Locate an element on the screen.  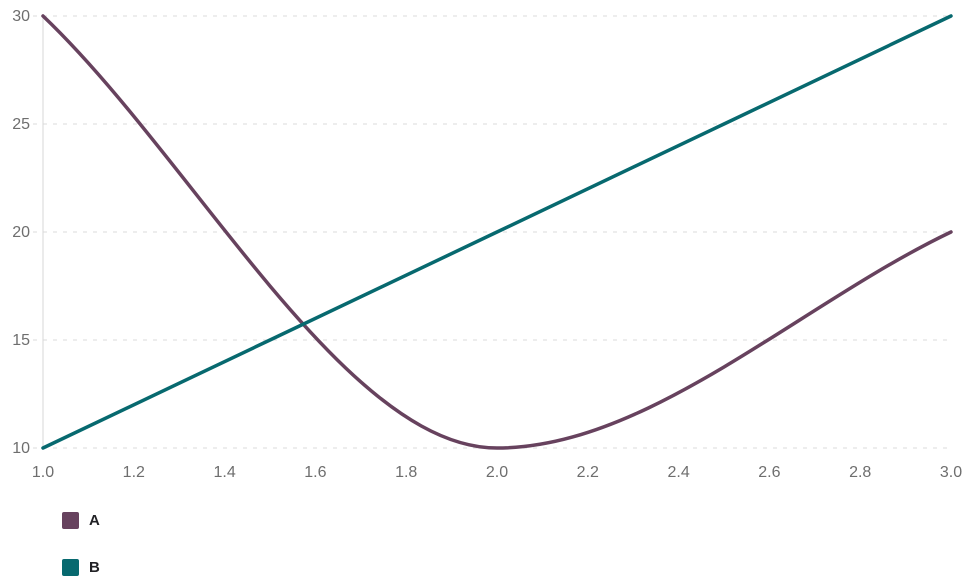
x-tick-label: 1.8 is located at coordinates (406, 472).